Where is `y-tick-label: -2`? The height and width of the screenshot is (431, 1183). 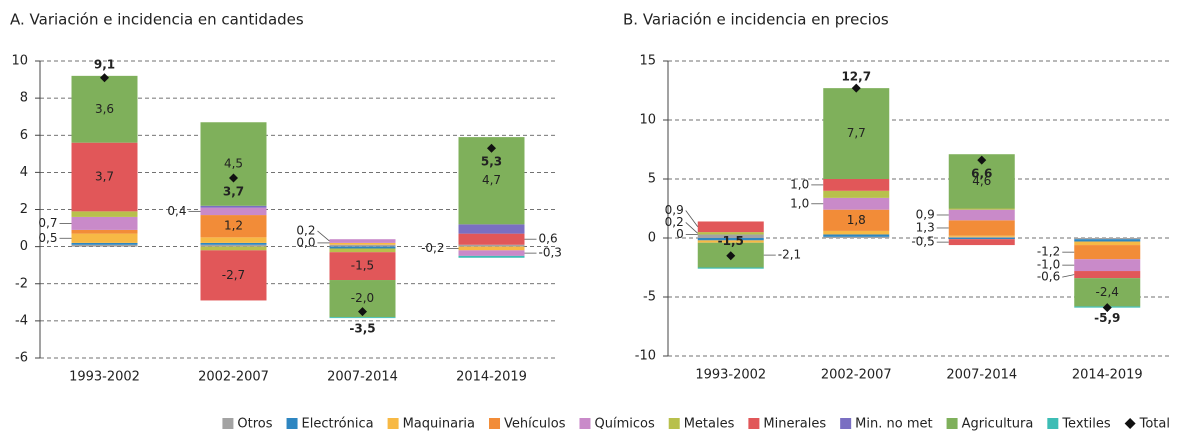 y-tick-label: -2 is located at coordinates (21, 283).